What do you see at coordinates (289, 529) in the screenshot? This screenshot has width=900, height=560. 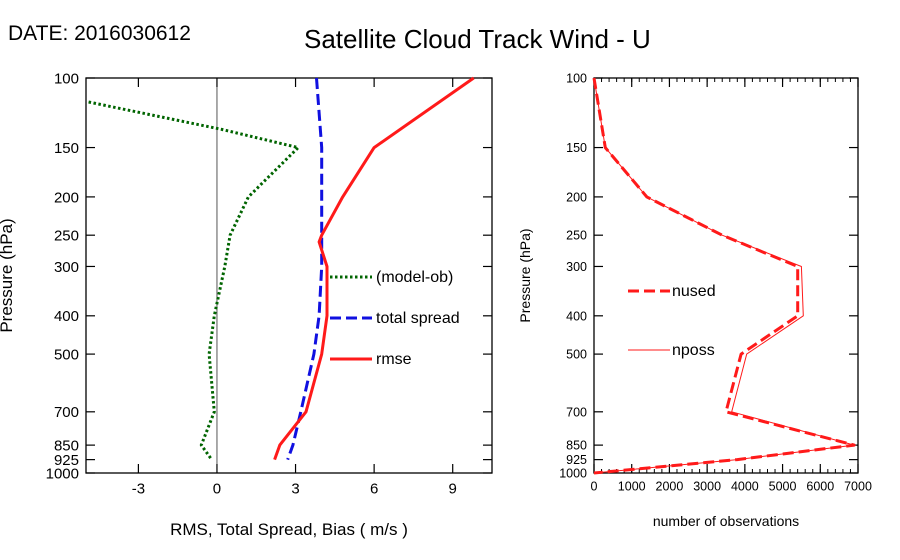 I see `x-axis-label: RMS, Total Spread, Bias ( m/s )` at bounding box center [289, 529].